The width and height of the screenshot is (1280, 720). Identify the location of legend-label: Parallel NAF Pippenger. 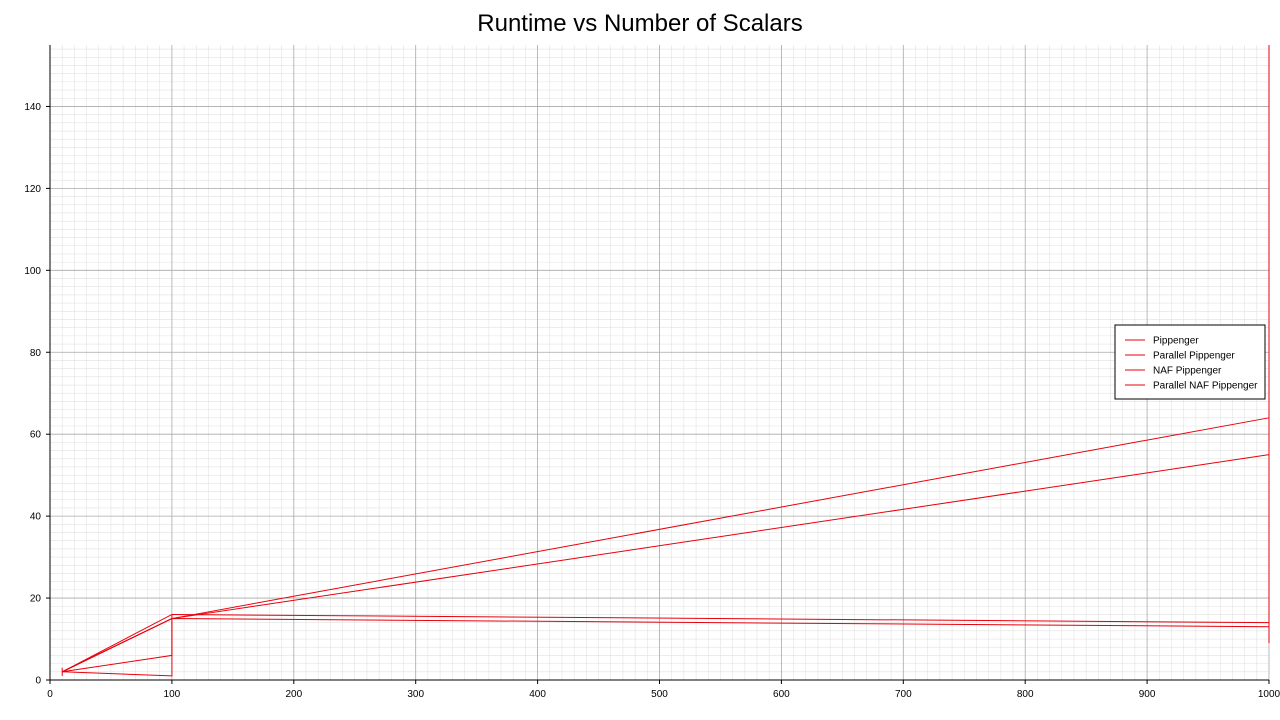
(1205, 386).